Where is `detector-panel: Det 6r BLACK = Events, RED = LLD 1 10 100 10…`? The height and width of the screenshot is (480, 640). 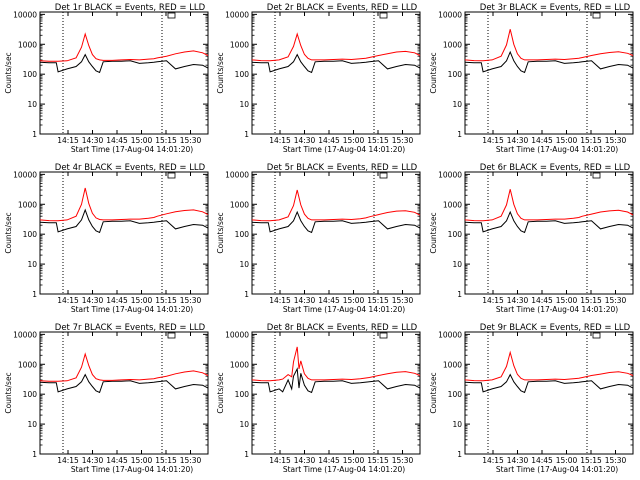
detector-panel: Det 6r BLACK = Events, RED = LLD 1 10 100 10… is located at coordinates (531, 238).